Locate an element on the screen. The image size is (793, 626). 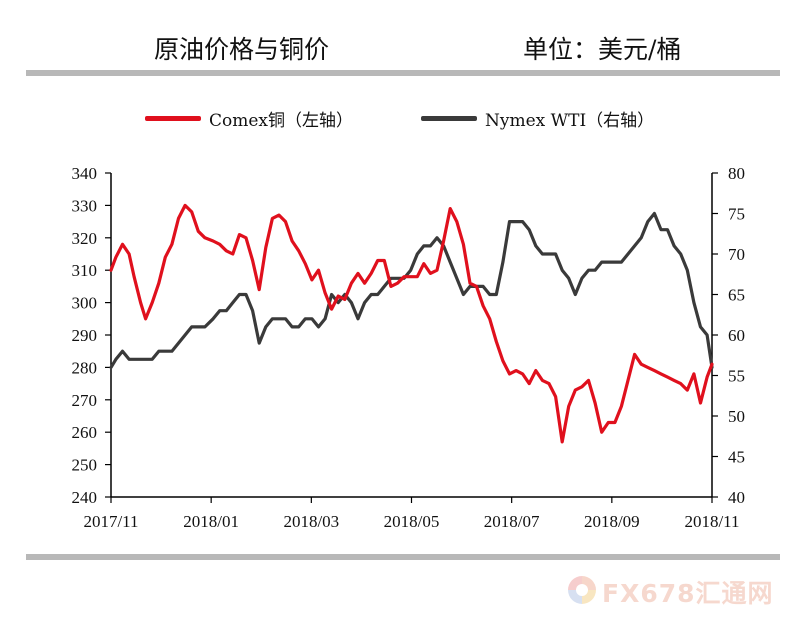
x-tick-label: 2018/05 is located at coordinates (412, 521).